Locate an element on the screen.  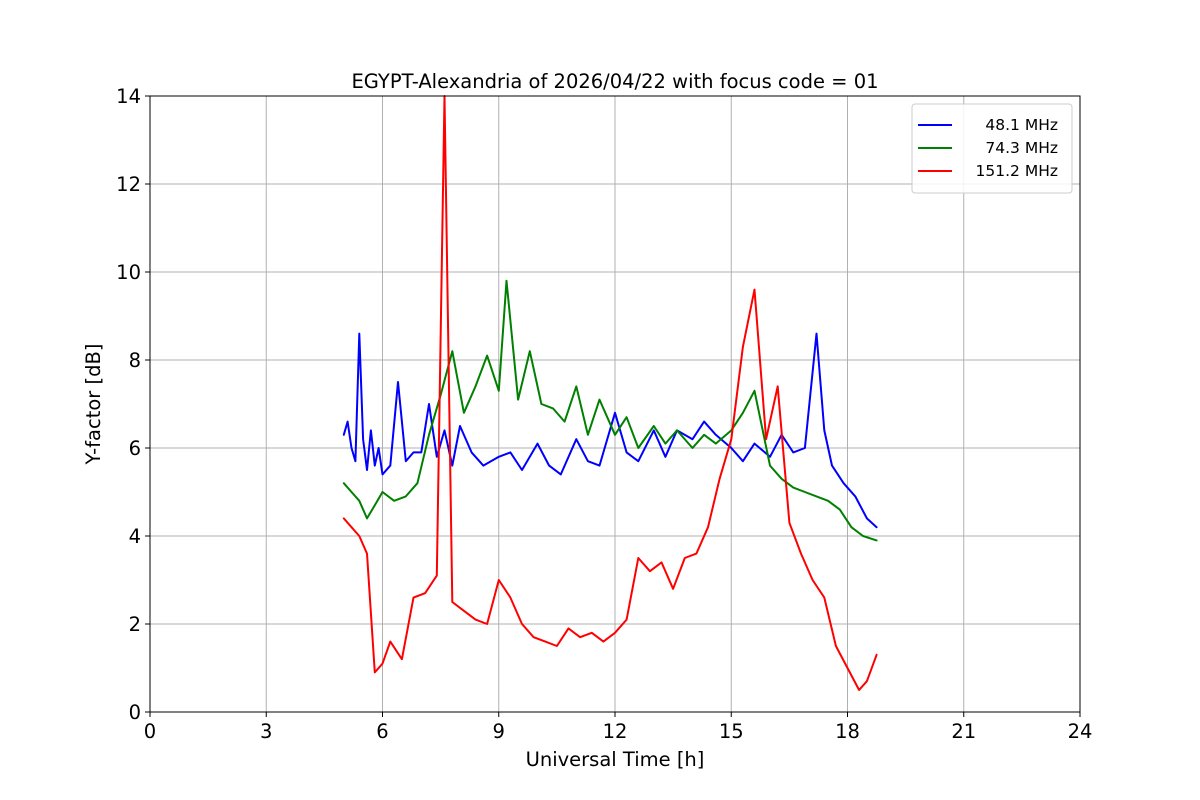
legend: 48.1 MHz 74.3 MHz 151.2 MHz is located at coordinates (992, 148).